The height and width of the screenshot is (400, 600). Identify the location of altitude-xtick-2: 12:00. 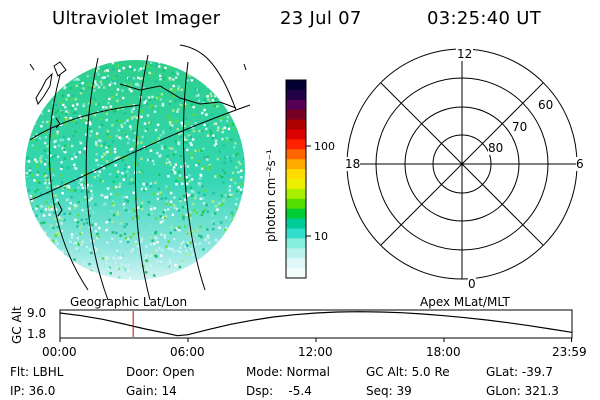
(315, 352).